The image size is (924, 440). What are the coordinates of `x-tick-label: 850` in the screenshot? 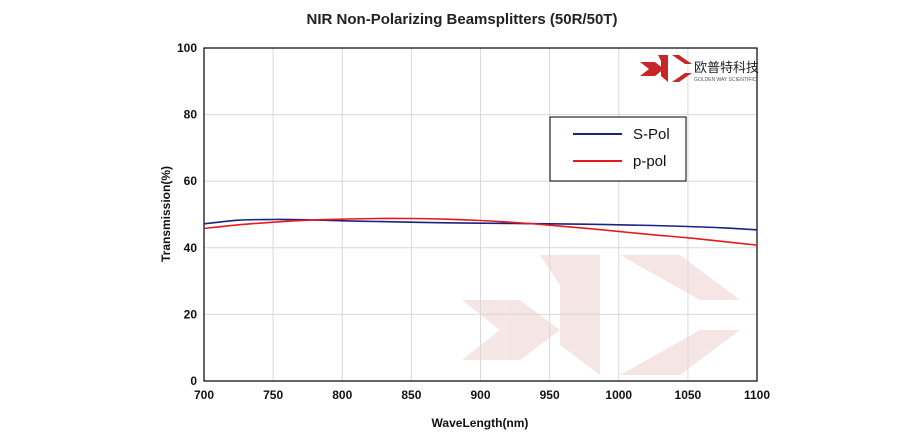 It's located at (411, 395).